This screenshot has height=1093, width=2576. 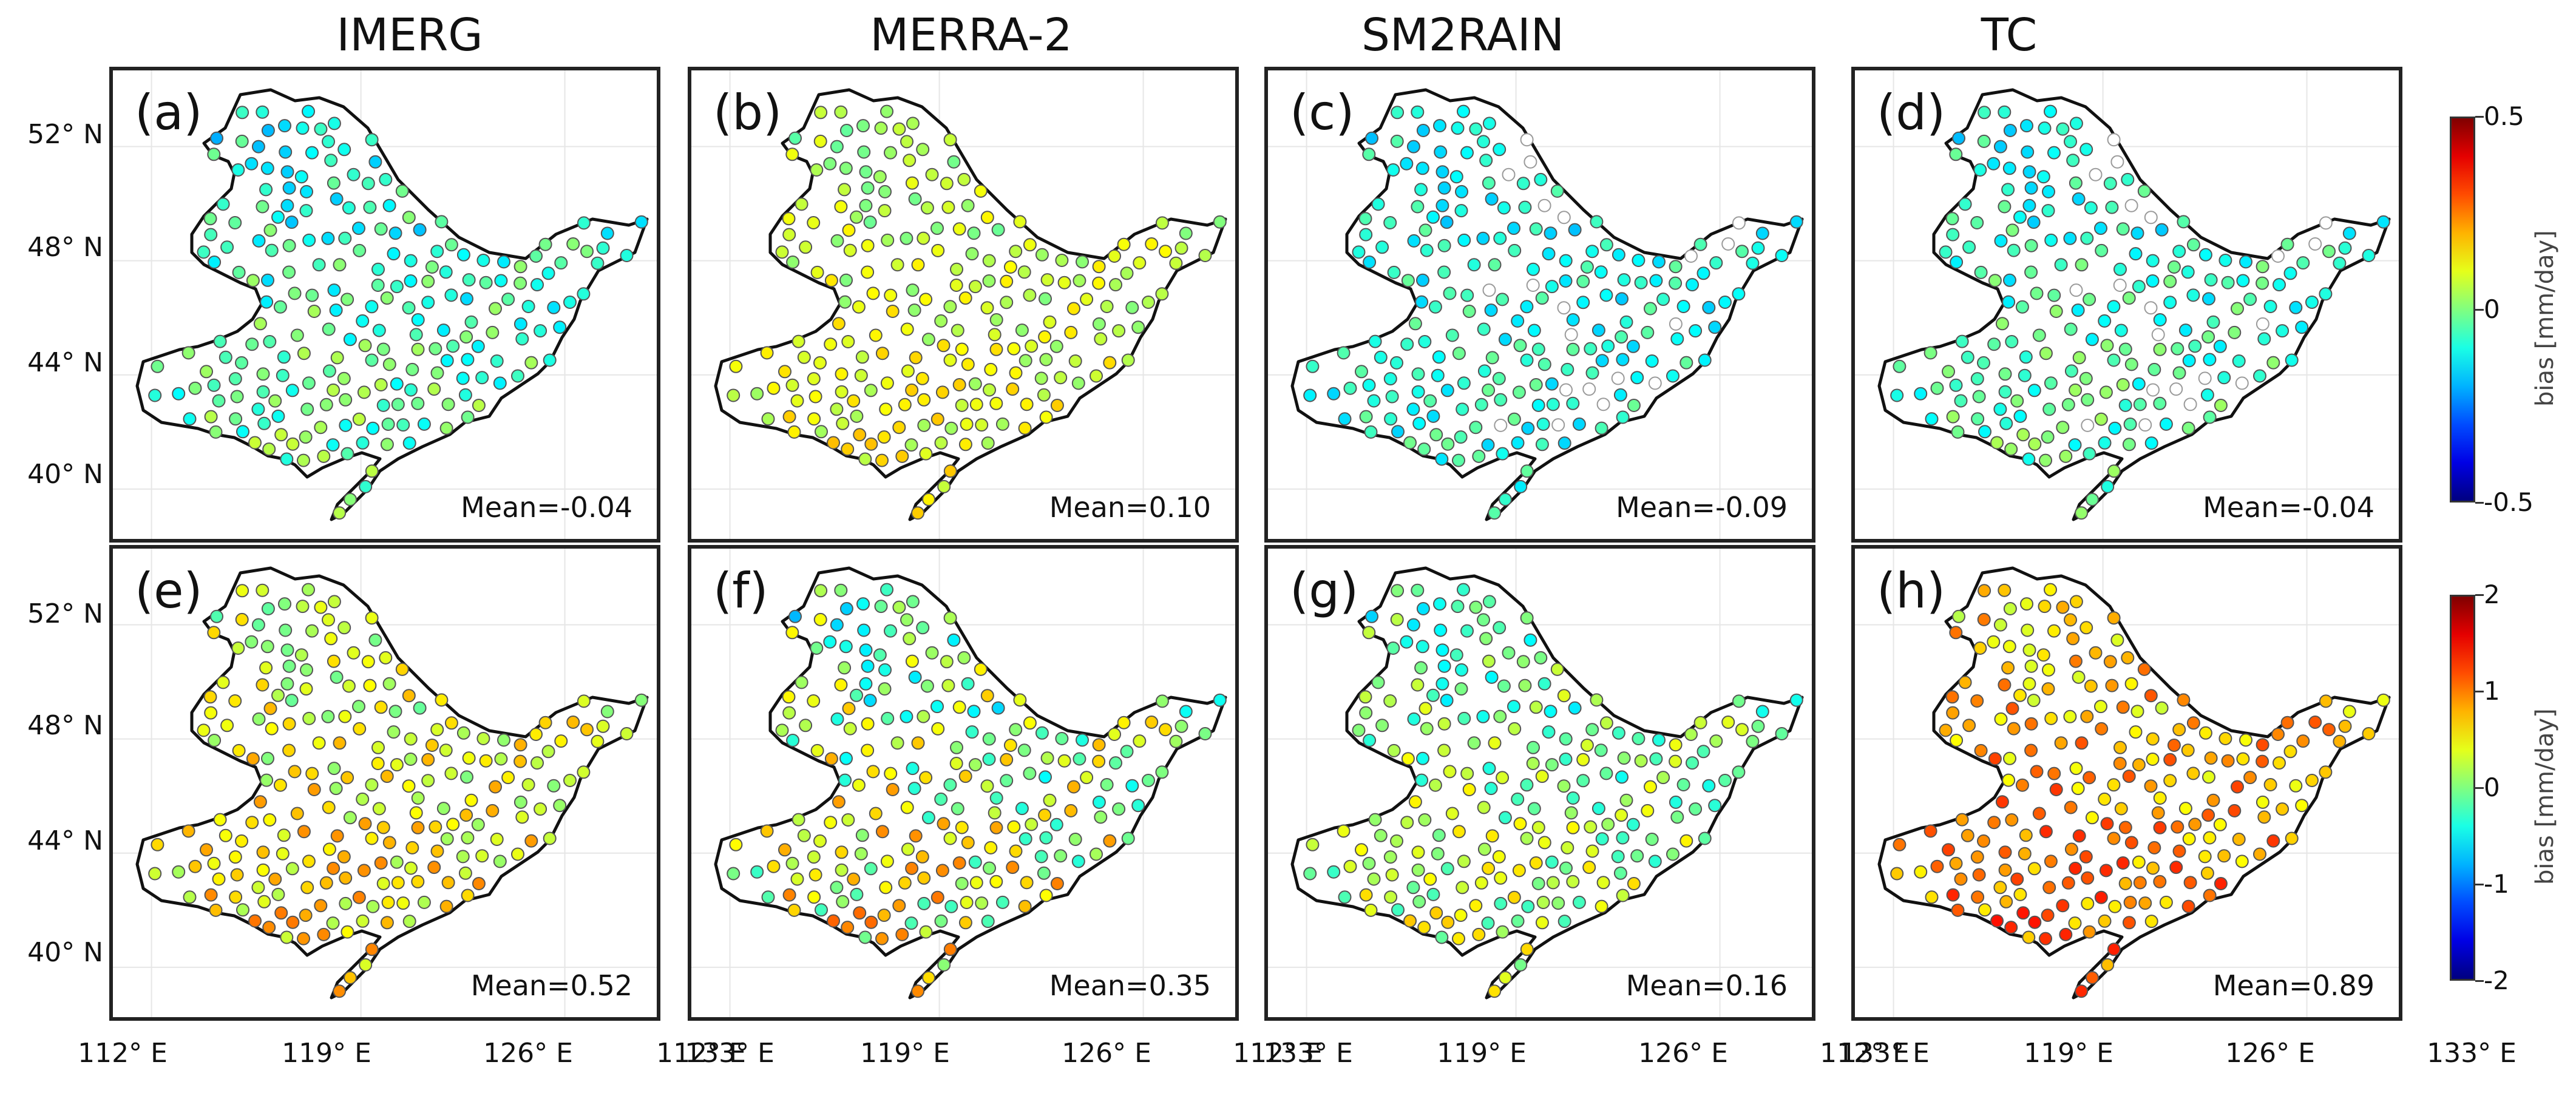 I want to click on colorbar-tick-mark, so click(x=2479, y=884).